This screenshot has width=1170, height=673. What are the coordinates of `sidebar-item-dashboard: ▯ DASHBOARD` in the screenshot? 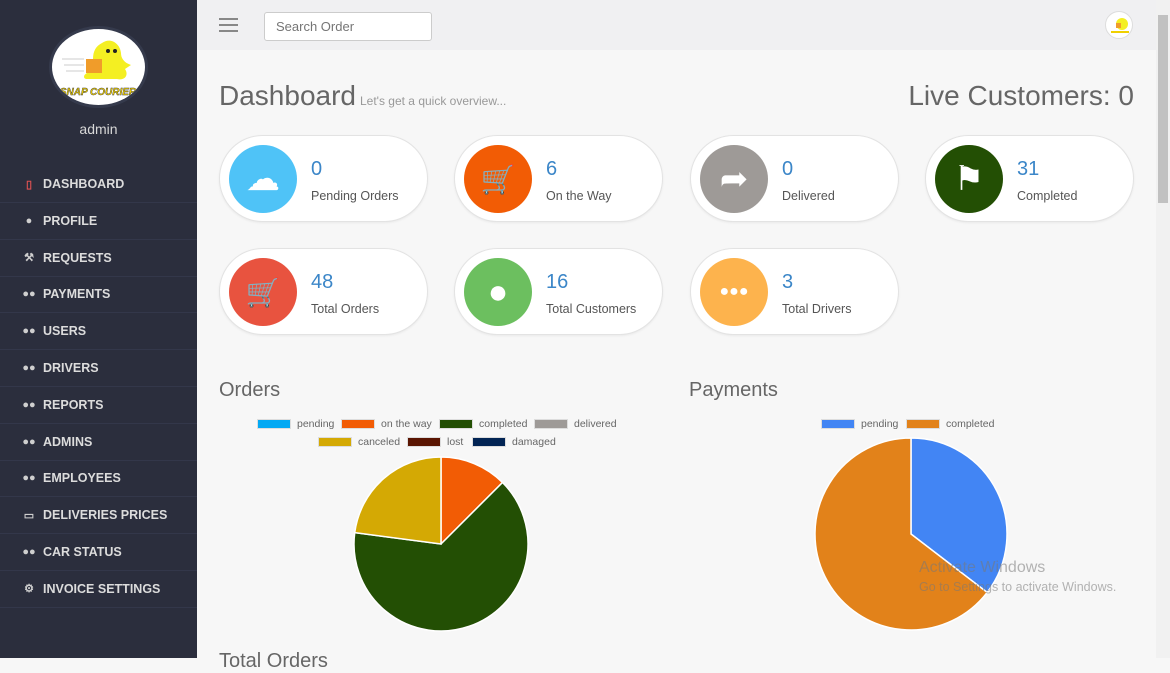 It's located at (98, 184).